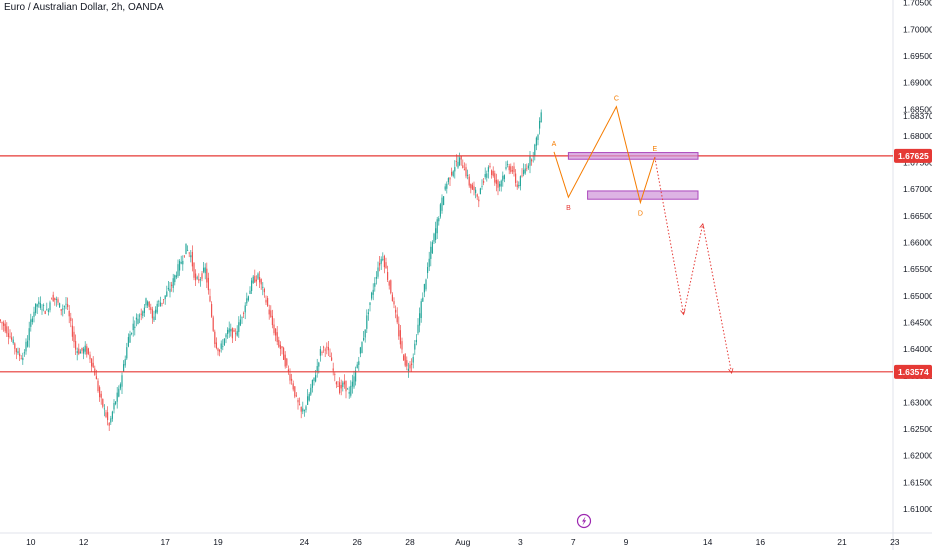 This screenshot has height=550, width=932. What do you see at coordinates (693, 265) in the screenshot?
I see `projection-path` at bounding box center [693, 265].